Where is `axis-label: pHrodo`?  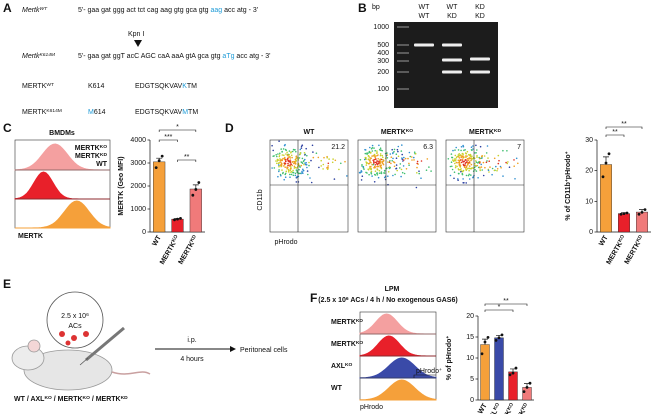 axis-label: pHrodo is located at coordinates (286, 242).